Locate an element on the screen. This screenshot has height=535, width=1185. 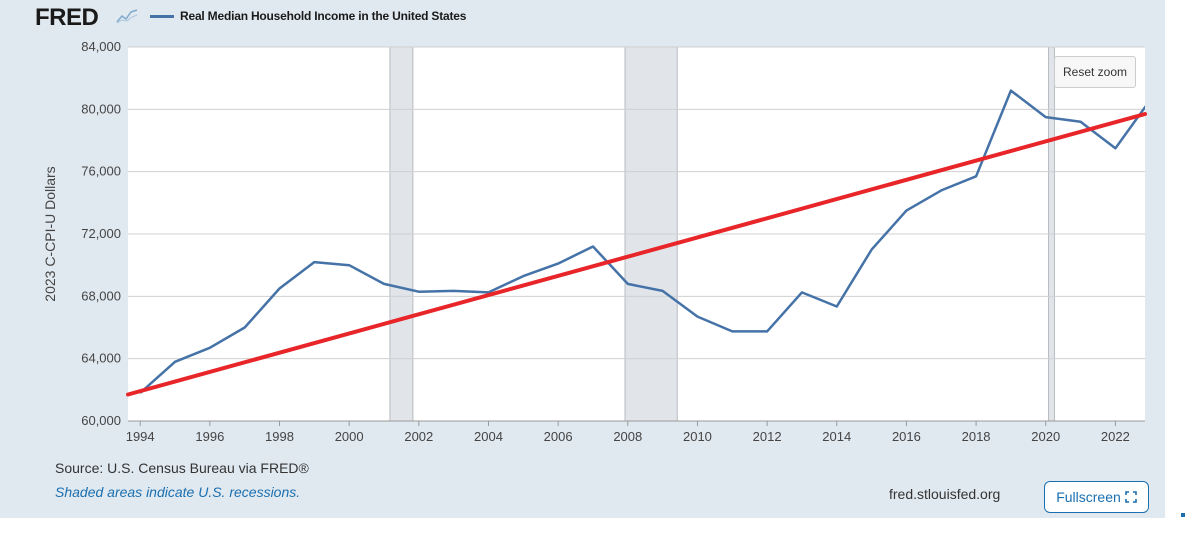
x-tick-label: 2006 is located at coordinates (558, 436).